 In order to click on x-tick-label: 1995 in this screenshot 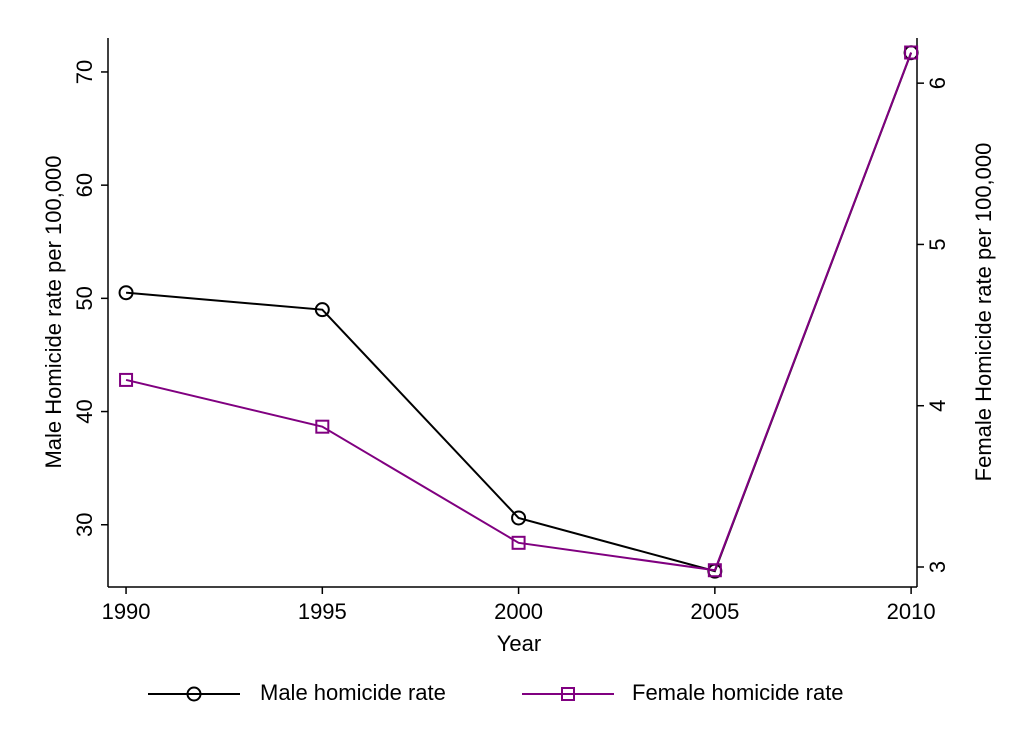, I will do `click(322, 611)`.